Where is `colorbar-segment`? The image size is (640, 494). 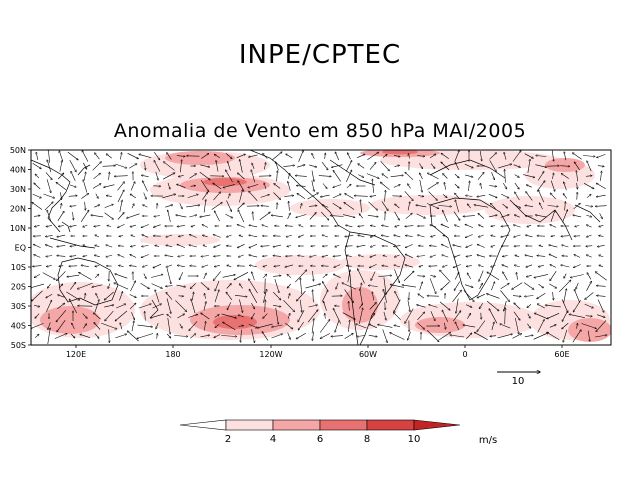 colorbar-segment is located at coordinates (296, 425).